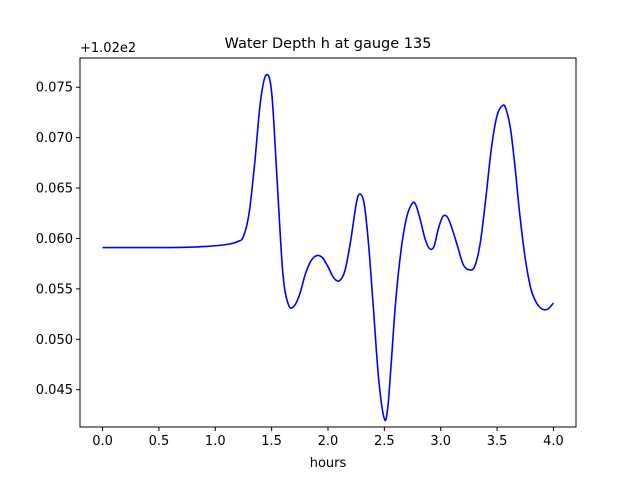 This screenshot has width=640, height=480. Describe the element at coordinates (384, 441) in the screenshot. I see `x-tick-label: 2.5` at that location.